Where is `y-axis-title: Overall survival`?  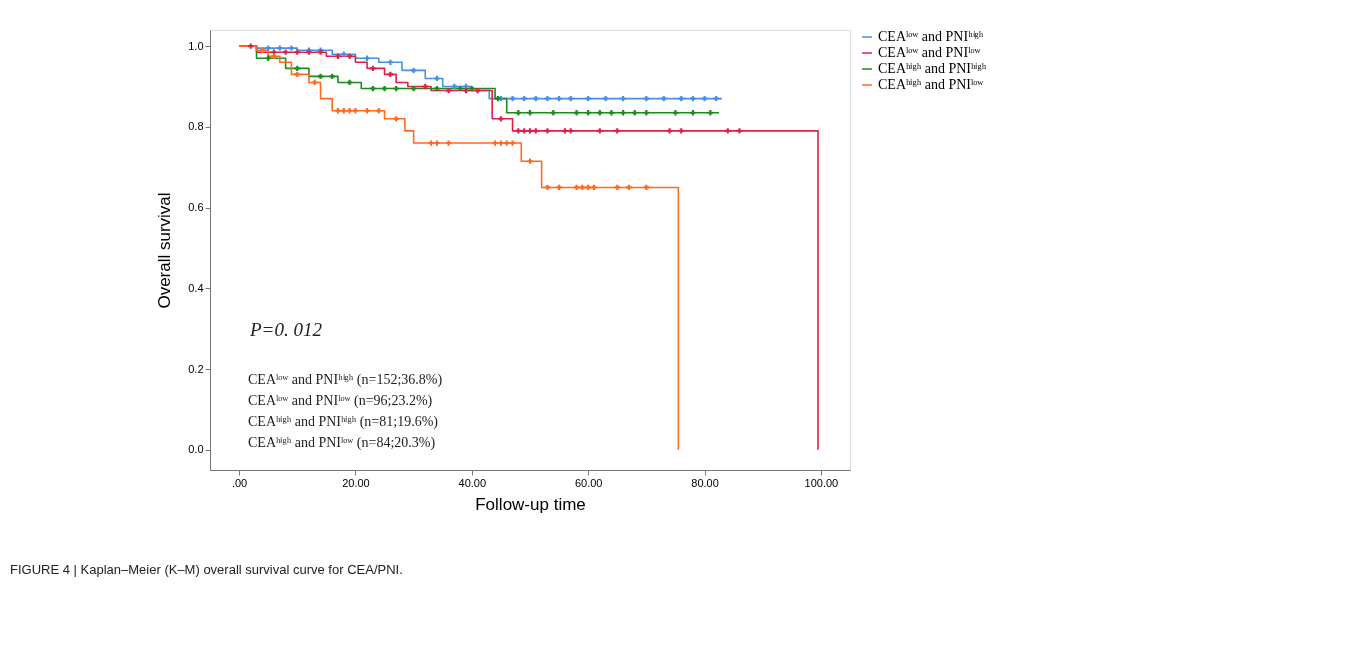
y-axis-title: Overall survival is located at coordinates (165, 250).